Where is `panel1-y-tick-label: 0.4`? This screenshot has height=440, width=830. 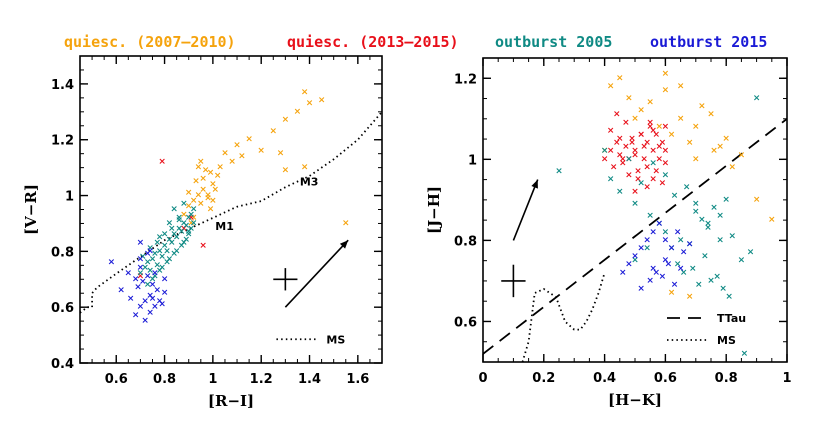
panel1-y-tick-label: 0.4 is located at coordinates (62, 364).